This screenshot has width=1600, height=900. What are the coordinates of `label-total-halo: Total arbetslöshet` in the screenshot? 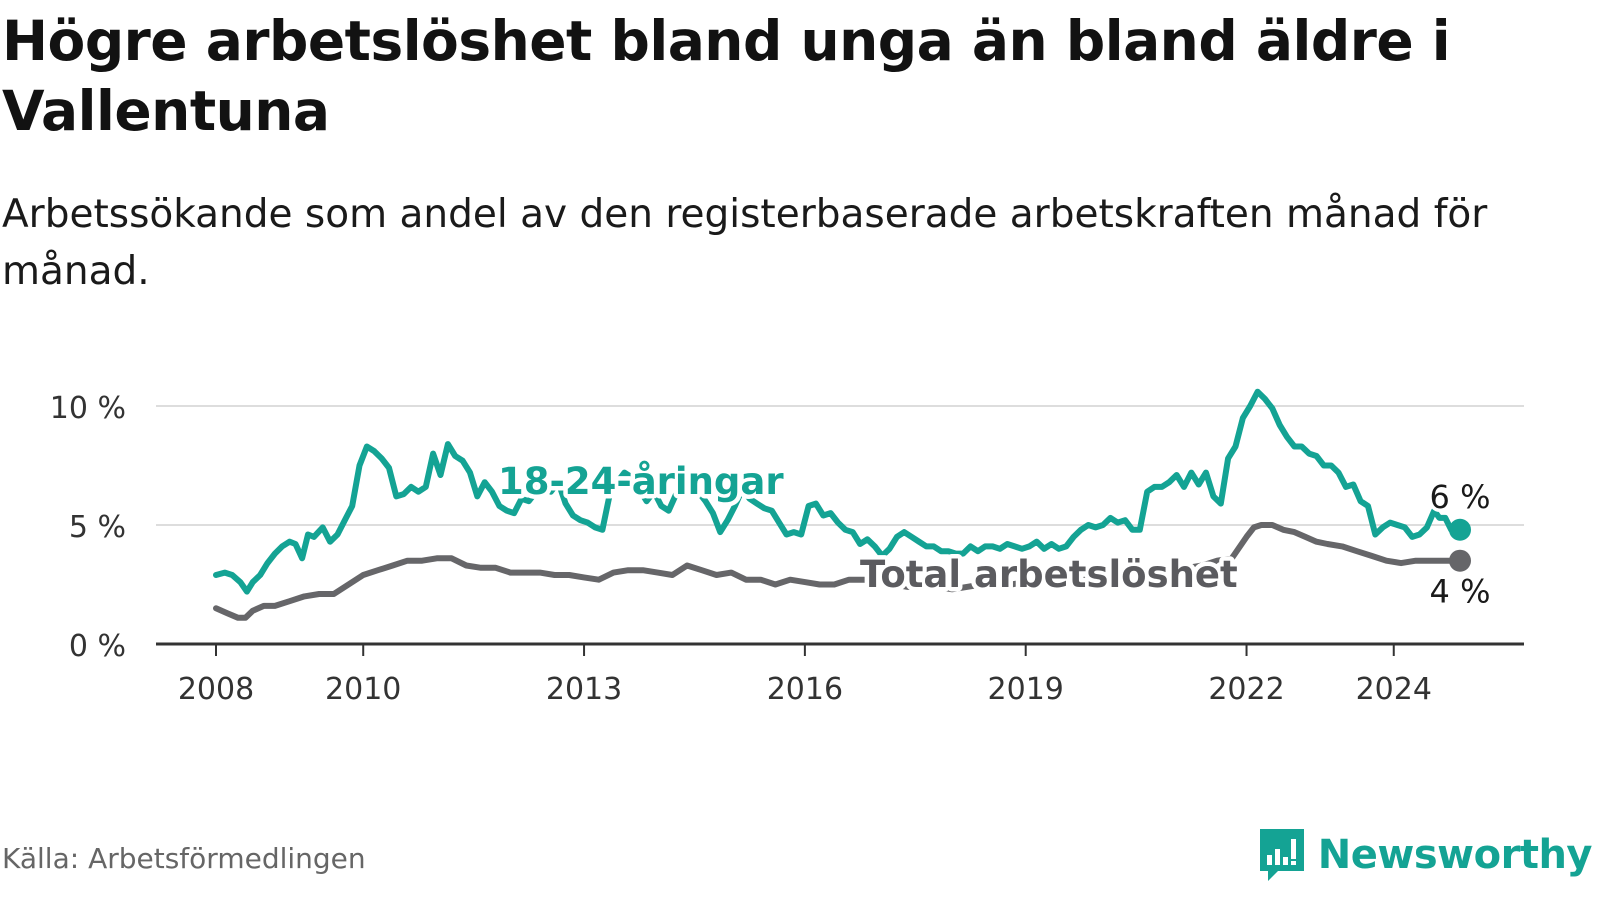 It's located at (1049, 574).